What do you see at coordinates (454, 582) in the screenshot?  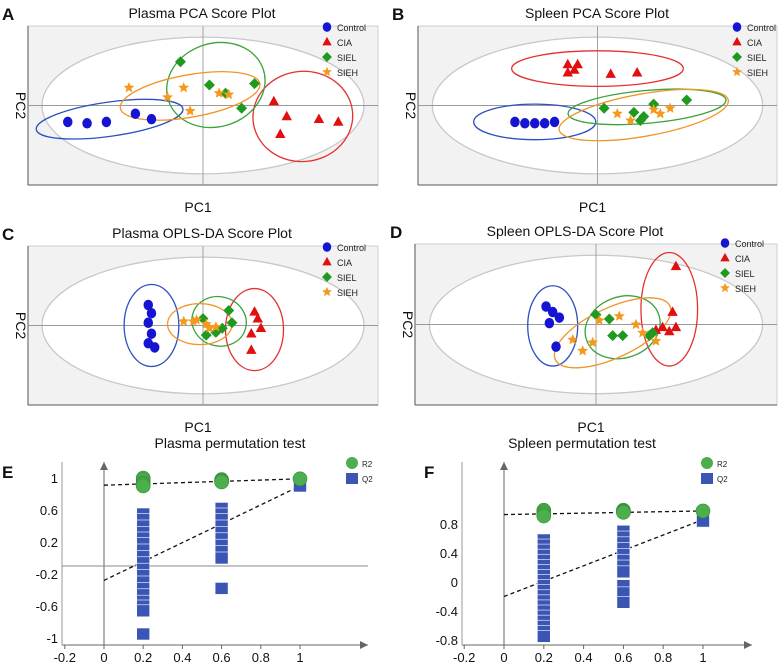 I see `pF-ytick-label: 0` at bounding box center [454, 582].